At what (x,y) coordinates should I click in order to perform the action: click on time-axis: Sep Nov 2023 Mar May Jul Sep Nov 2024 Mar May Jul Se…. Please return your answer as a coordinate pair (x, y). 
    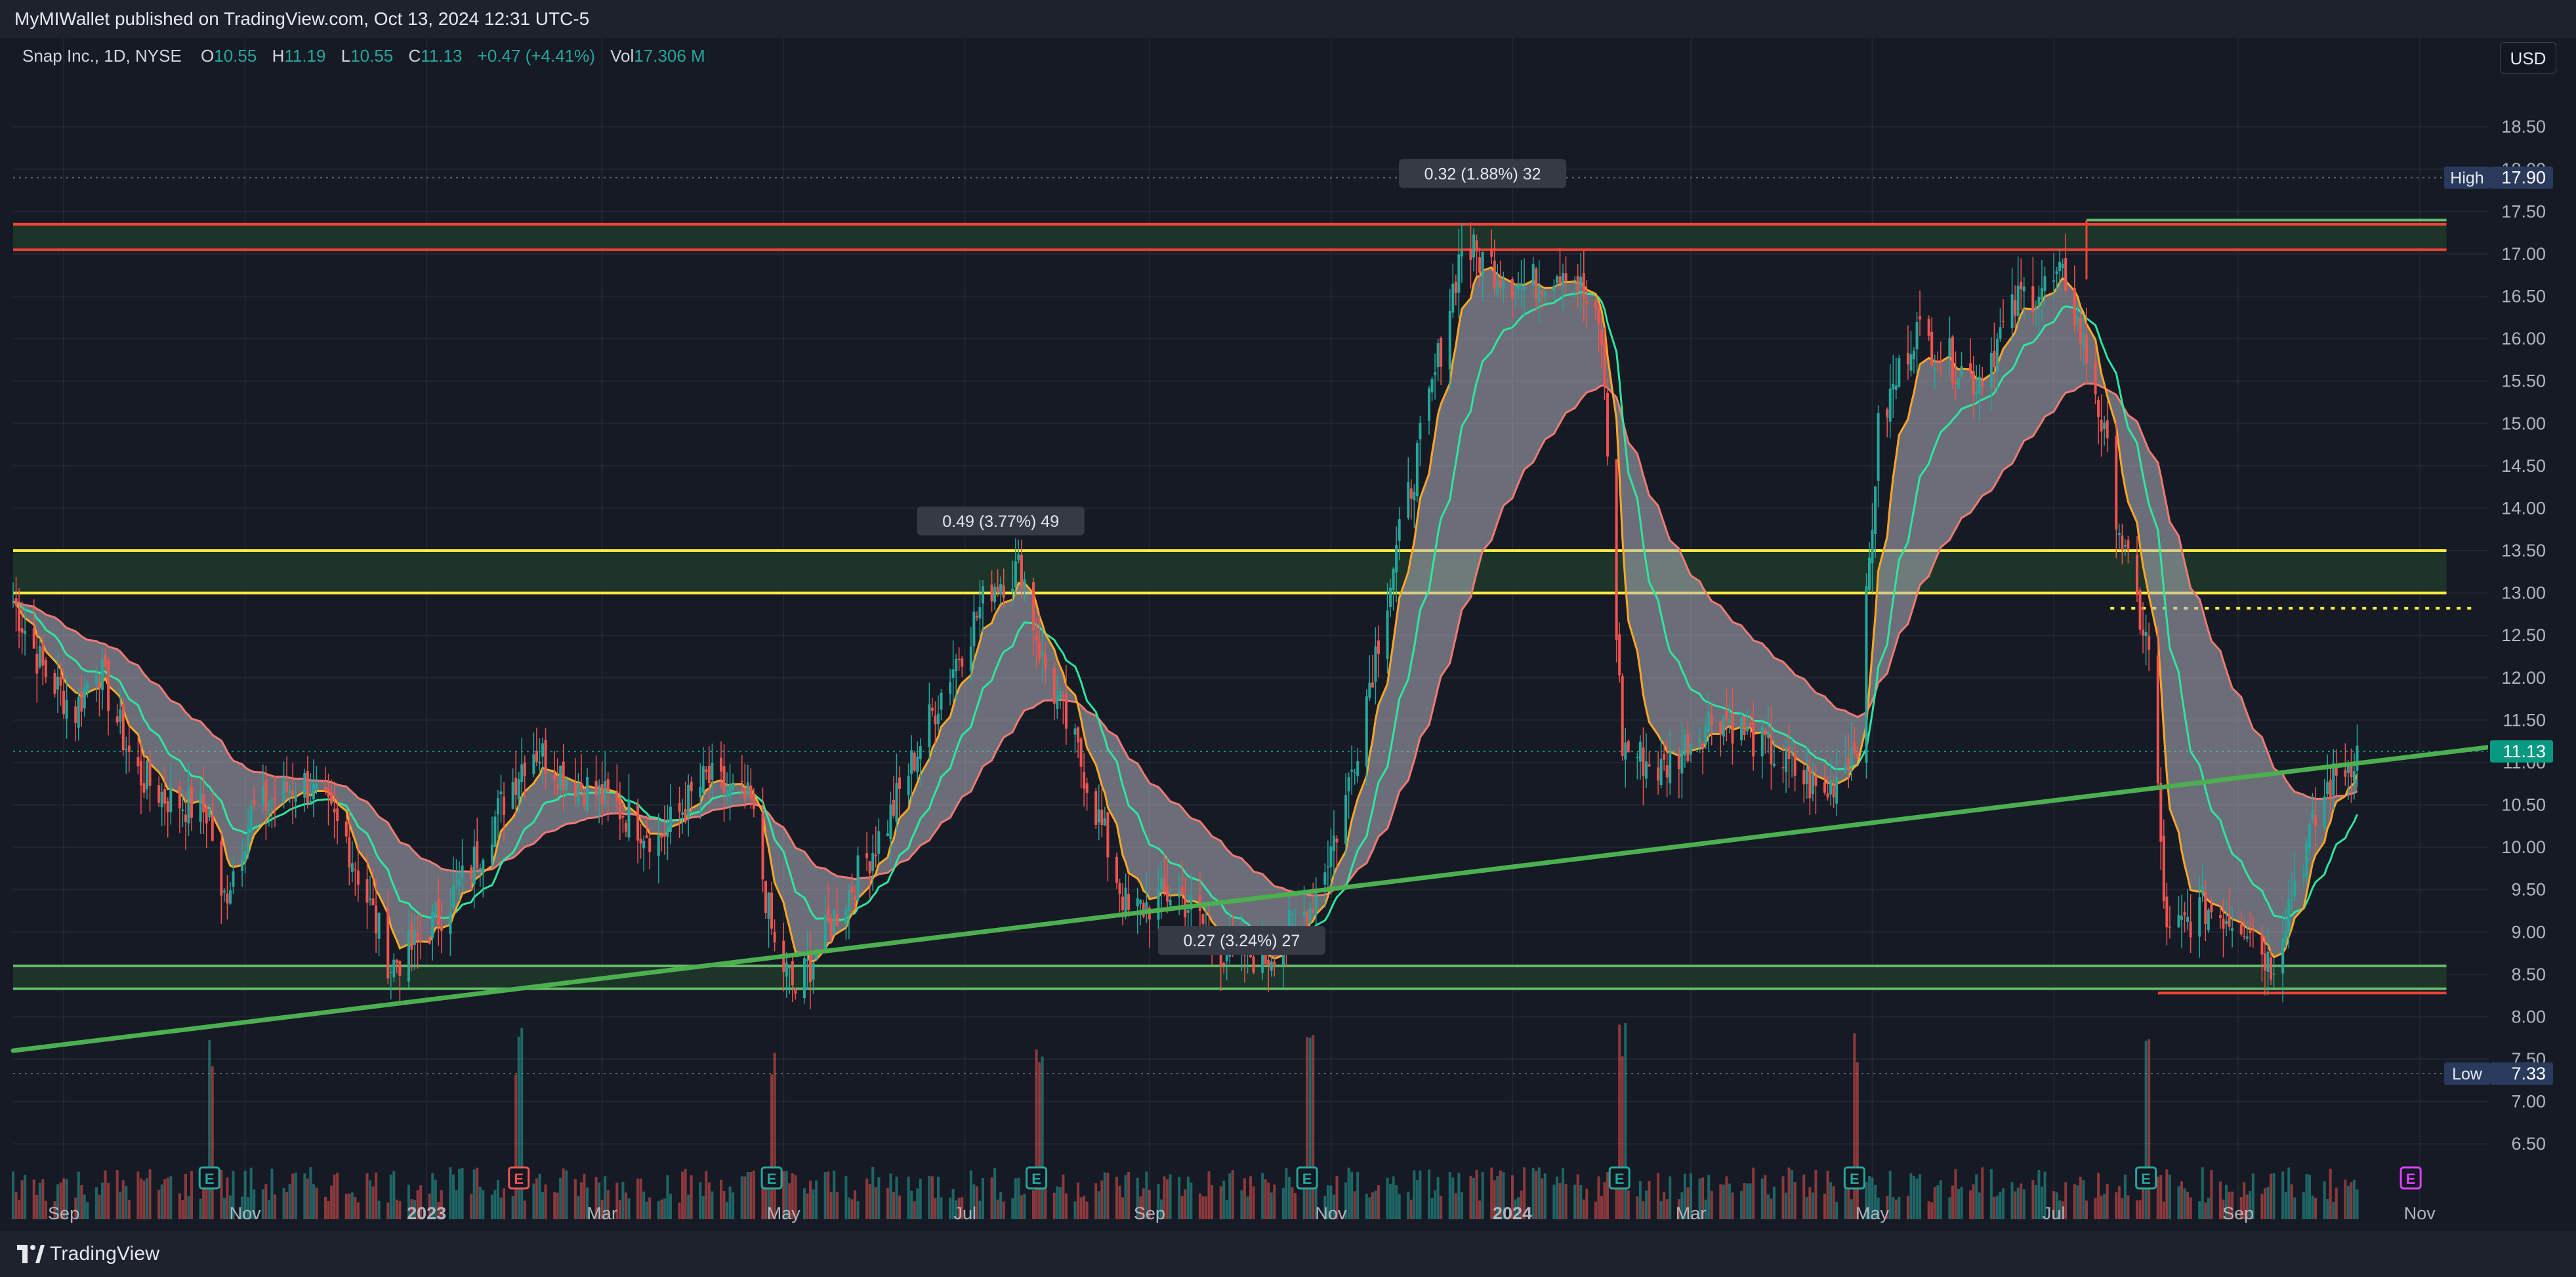
    Looking at the image, I should click on (1288, 1217).